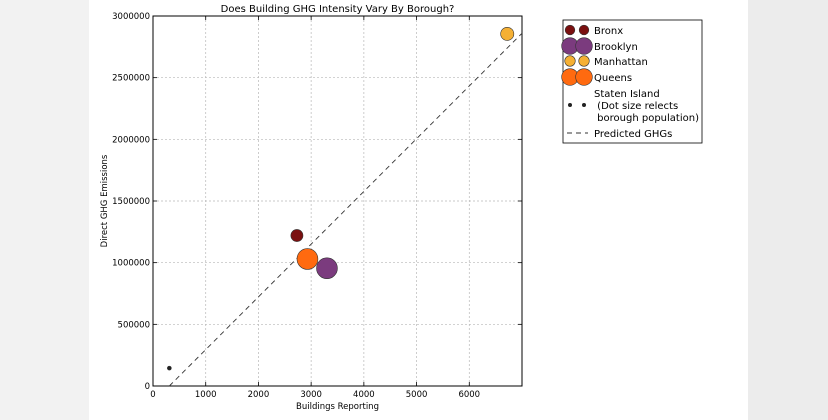  I want to click on point-bronx, so click(297, 235).